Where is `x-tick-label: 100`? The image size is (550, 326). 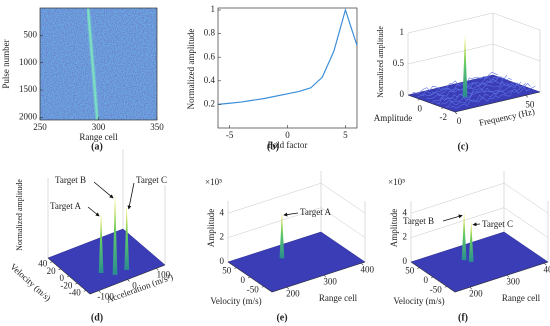 x-tick-label: 100 is located at coordinates (164, 274).